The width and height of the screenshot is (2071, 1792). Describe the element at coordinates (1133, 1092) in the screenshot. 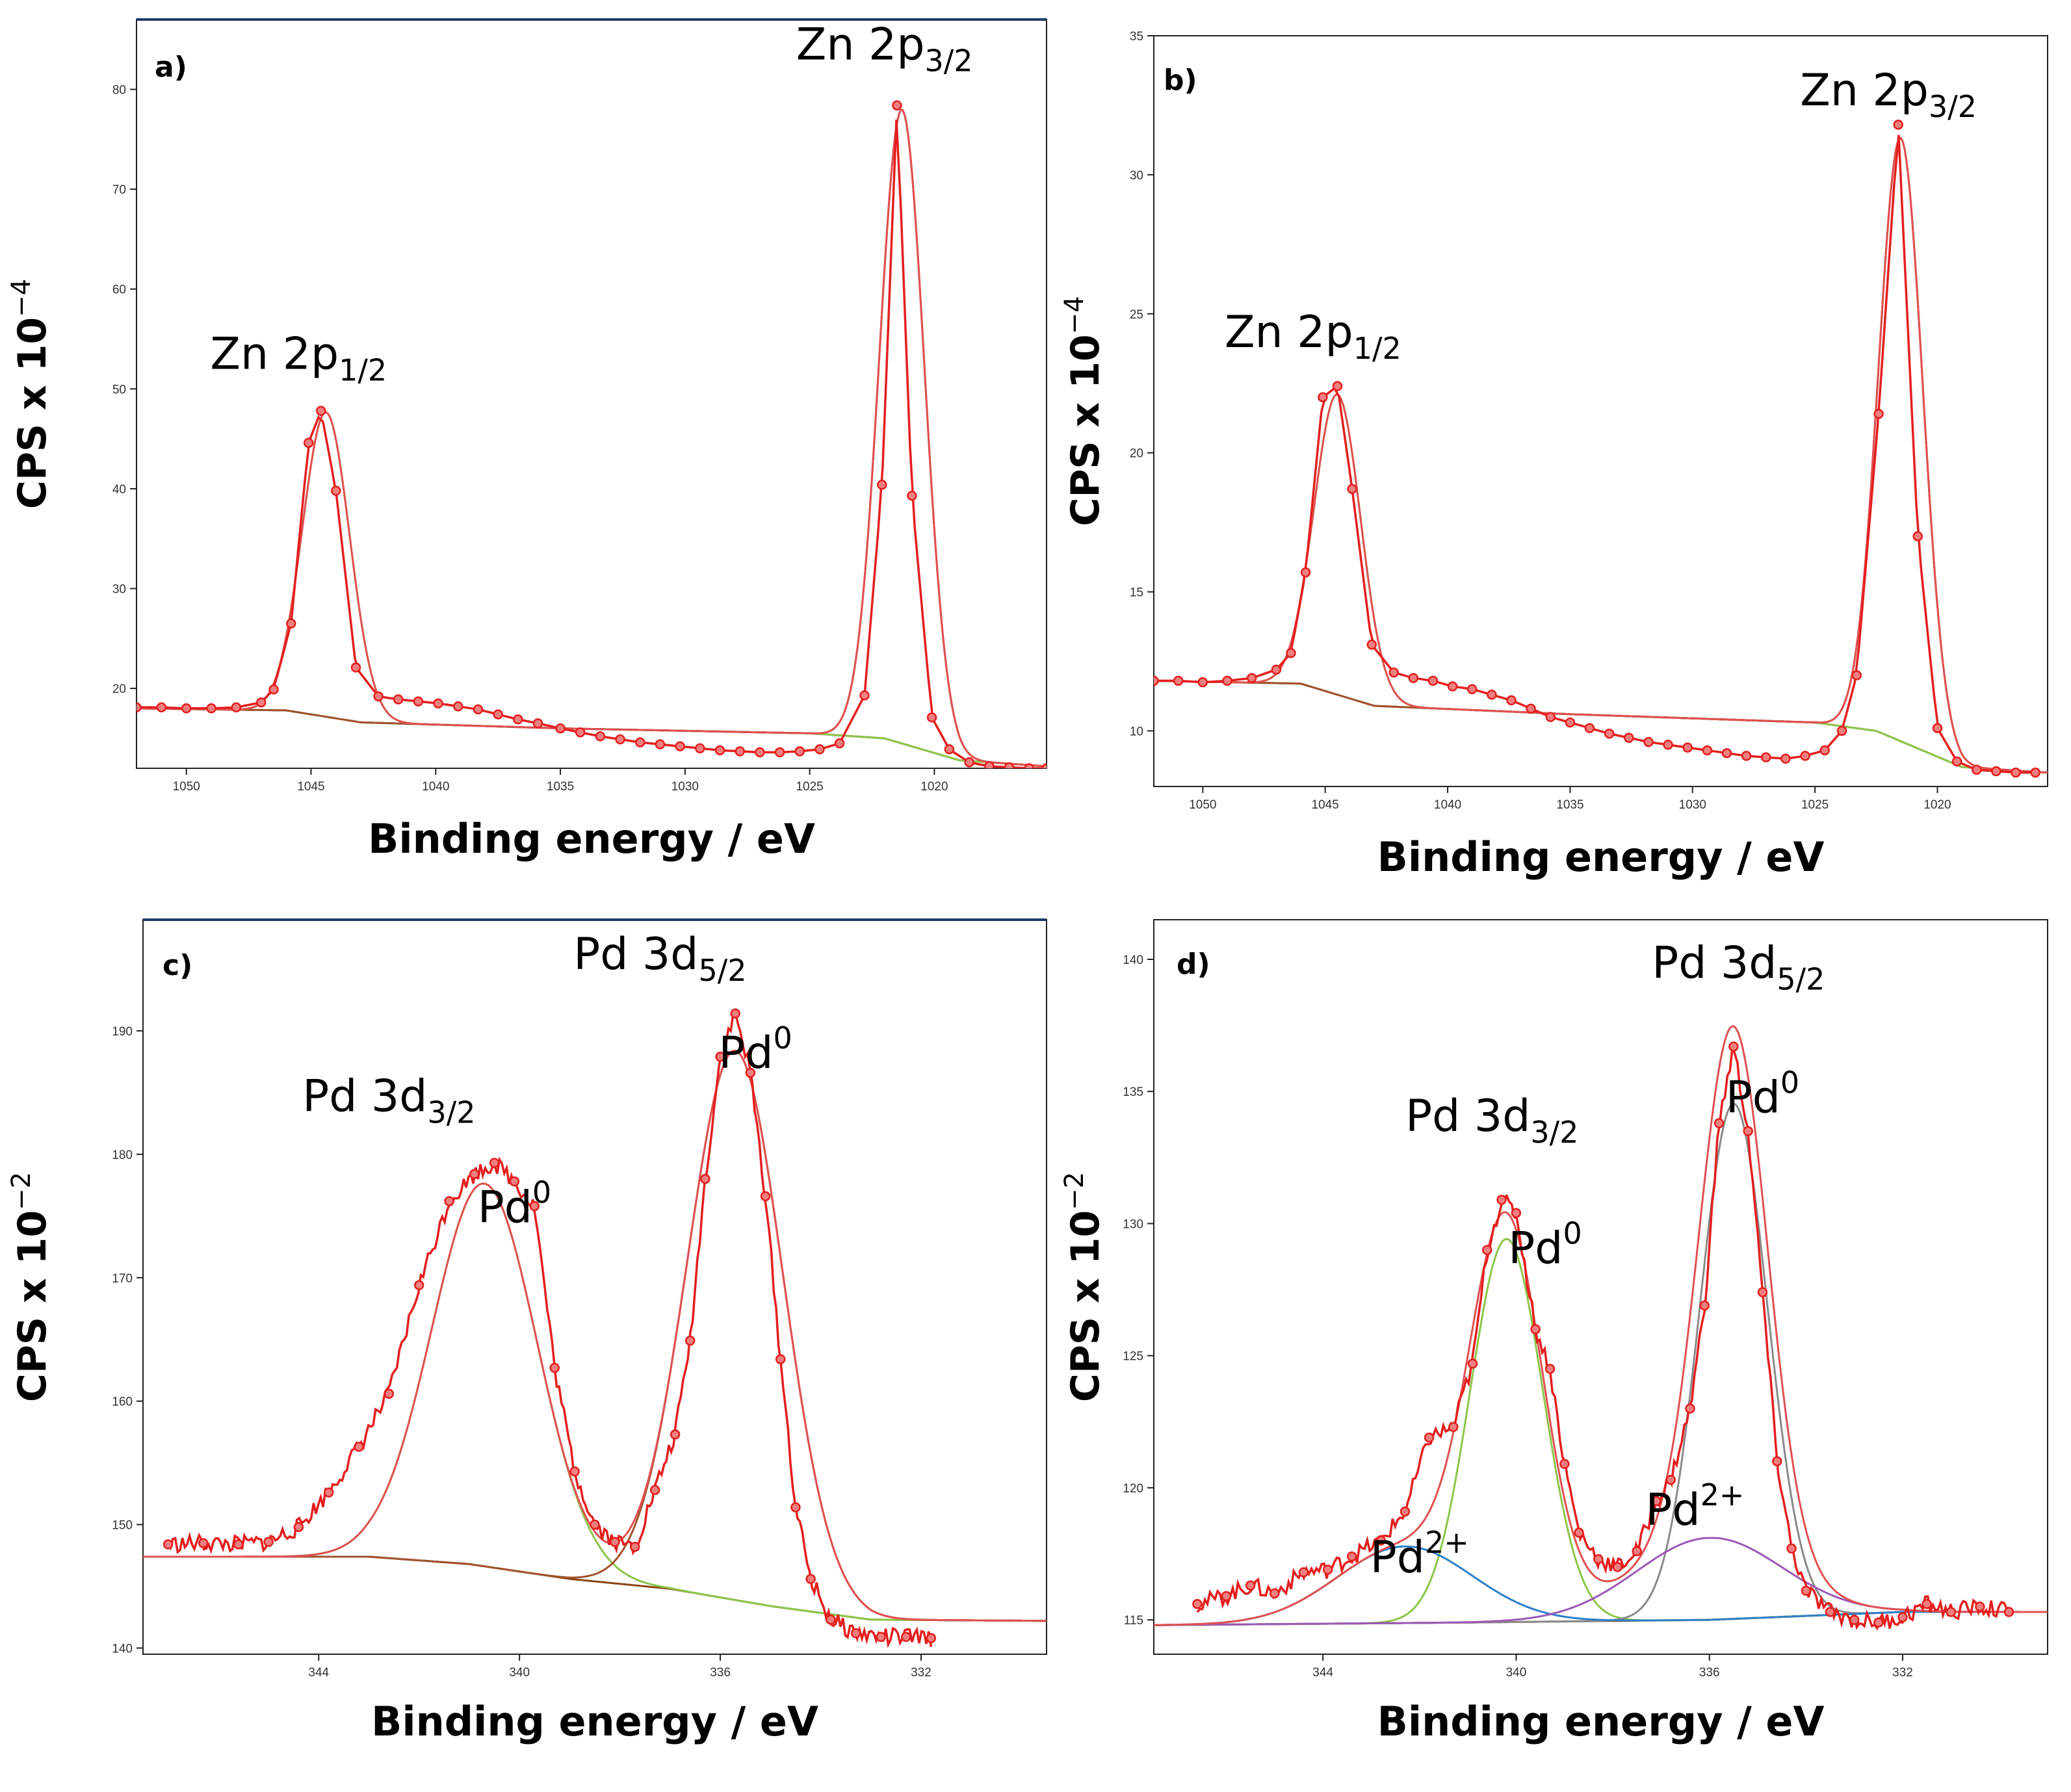

I see `y-tick-label: 135` at that location.